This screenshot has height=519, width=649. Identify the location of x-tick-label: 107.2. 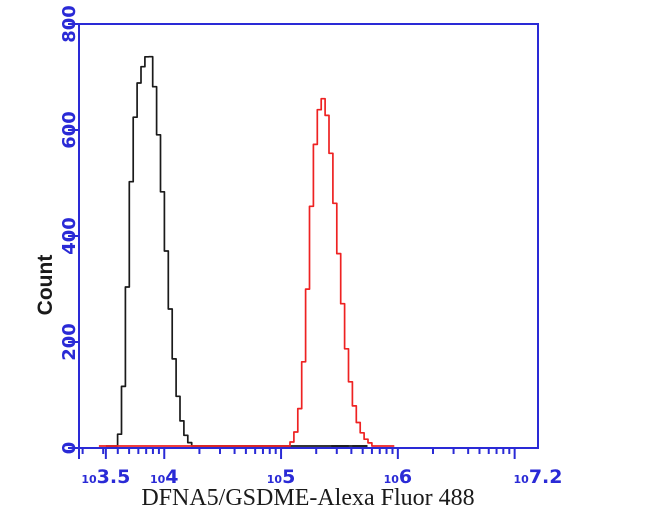
(538, 477).